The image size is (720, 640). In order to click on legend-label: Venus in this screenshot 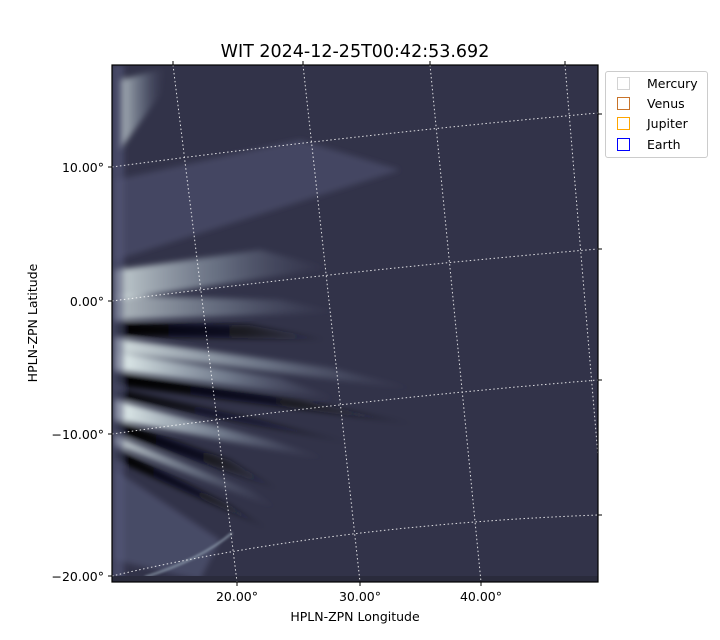, I will do `click(666, 103)`.